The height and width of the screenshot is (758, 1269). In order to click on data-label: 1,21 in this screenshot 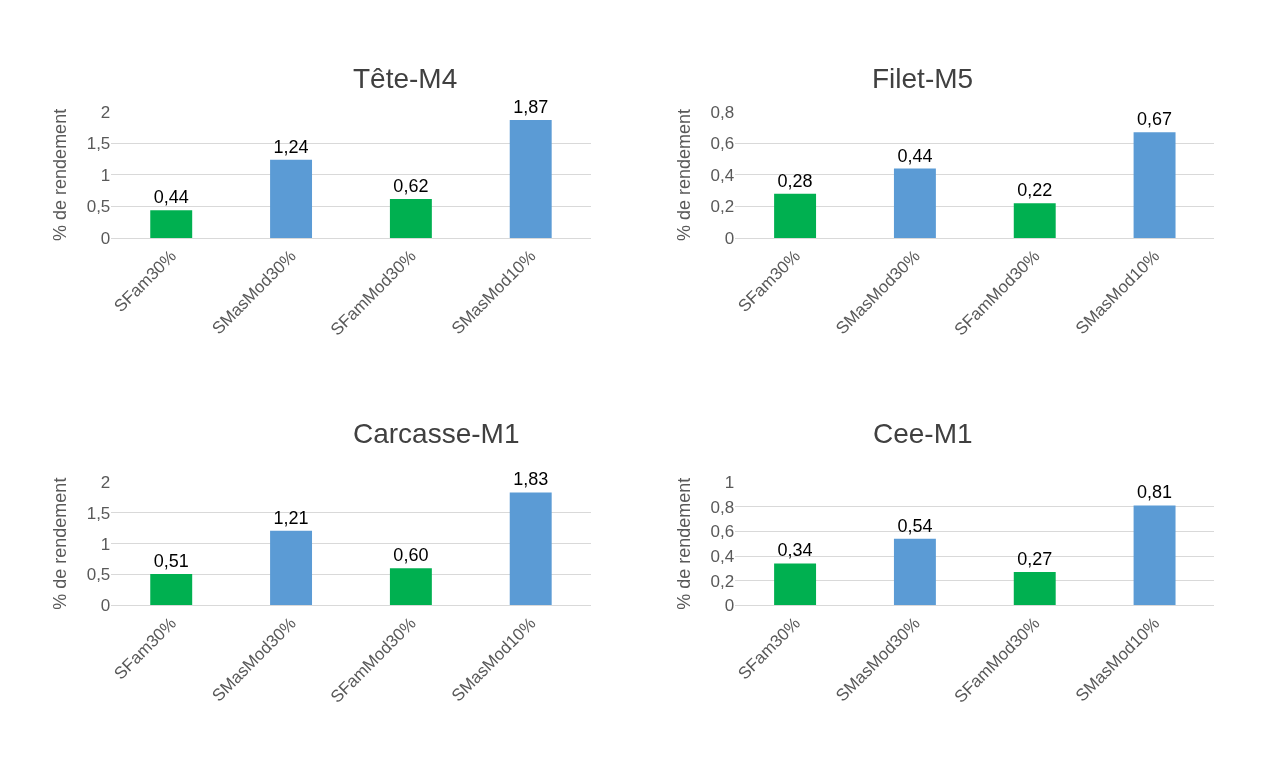, I will do `click(291, 517)`.